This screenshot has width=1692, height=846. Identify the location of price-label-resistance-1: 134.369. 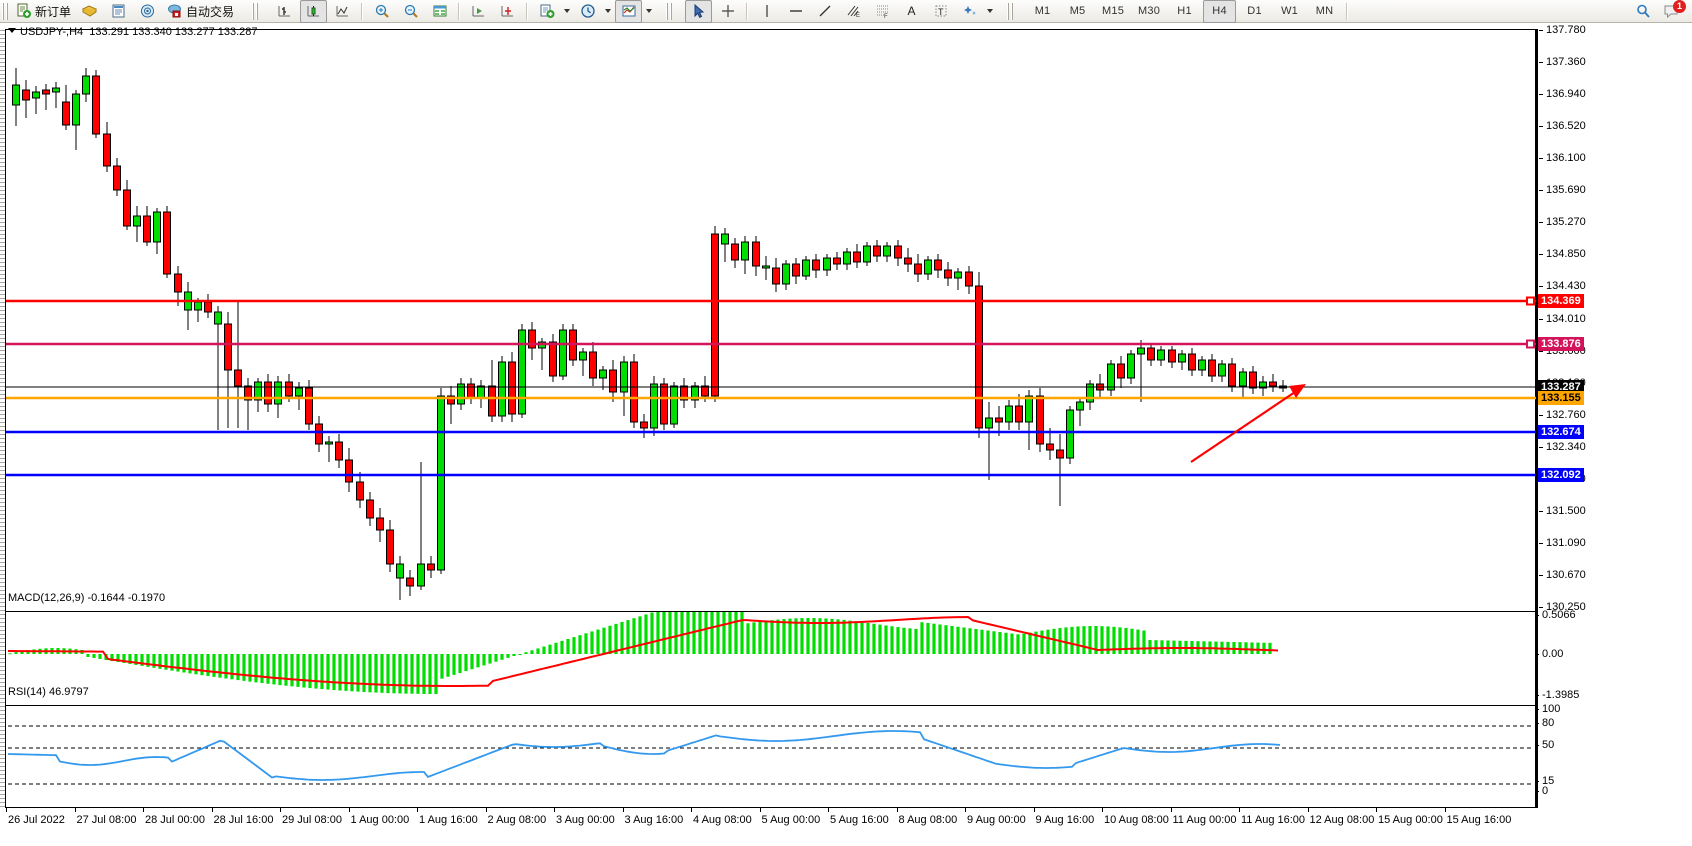
(1561, 301).